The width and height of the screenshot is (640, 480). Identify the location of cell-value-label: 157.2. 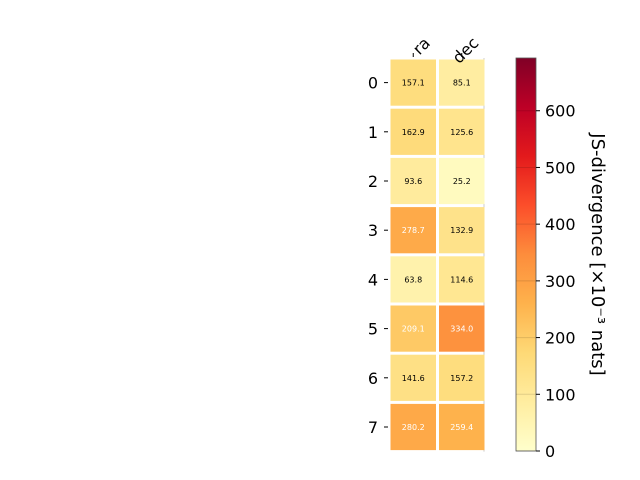
(461, 378).